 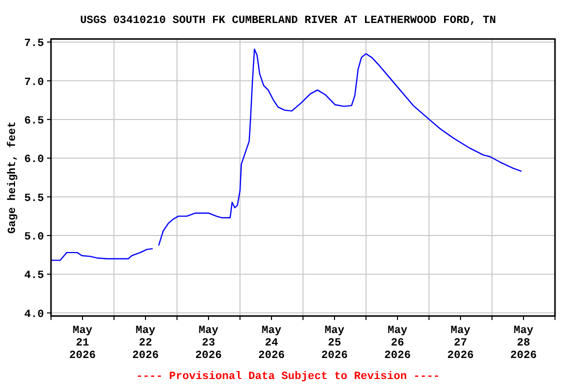 What do you see at coordinates (208, 343) in the screenshot?
I see `x-tick-label: May 23 2026` at bounding box center [208, 343].